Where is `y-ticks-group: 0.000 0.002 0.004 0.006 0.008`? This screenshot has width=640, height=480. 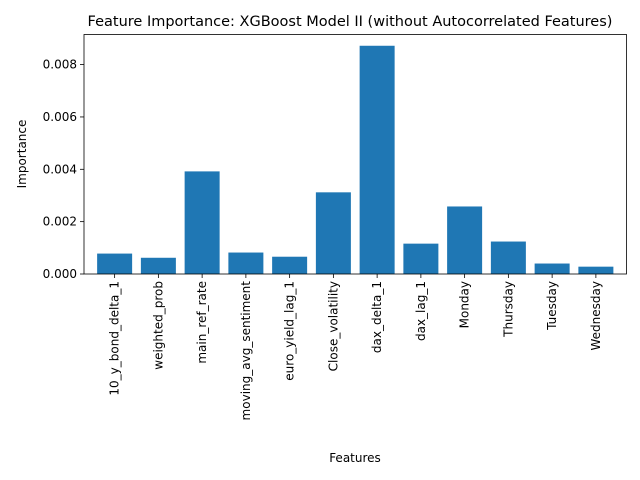
y-ticks-group: 0.000 0.002 0.004 0.006 0.008 is located at coordinates (63, 169).